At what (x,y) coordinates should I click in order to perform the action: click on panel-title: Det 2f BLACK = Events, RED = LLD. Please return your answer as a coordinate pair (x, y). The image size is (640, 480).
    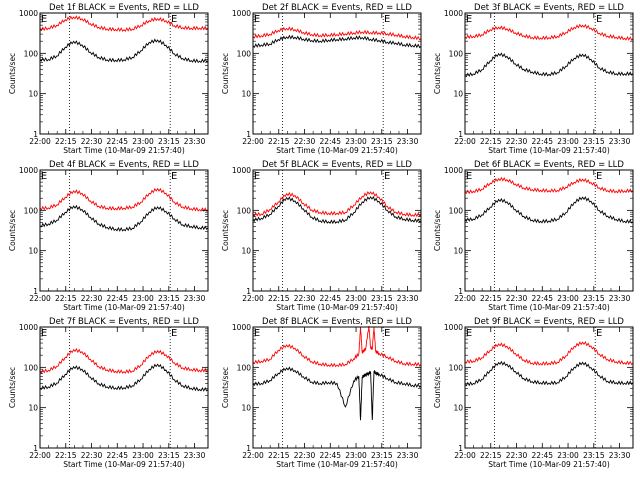
    Looking at the image, I should click on (337, 8).